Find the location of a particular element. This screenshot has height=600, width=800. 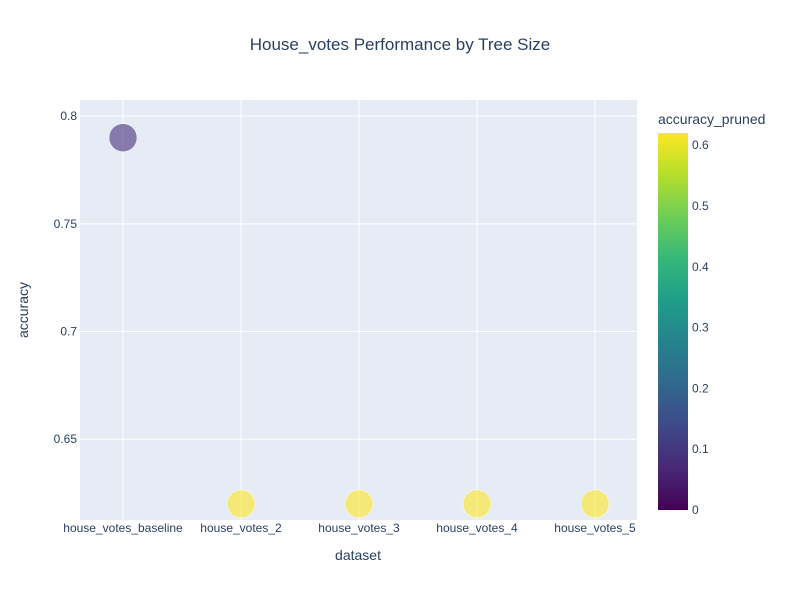

colorbar-tick-label: 0.2 is located at coordinates (700, 388).